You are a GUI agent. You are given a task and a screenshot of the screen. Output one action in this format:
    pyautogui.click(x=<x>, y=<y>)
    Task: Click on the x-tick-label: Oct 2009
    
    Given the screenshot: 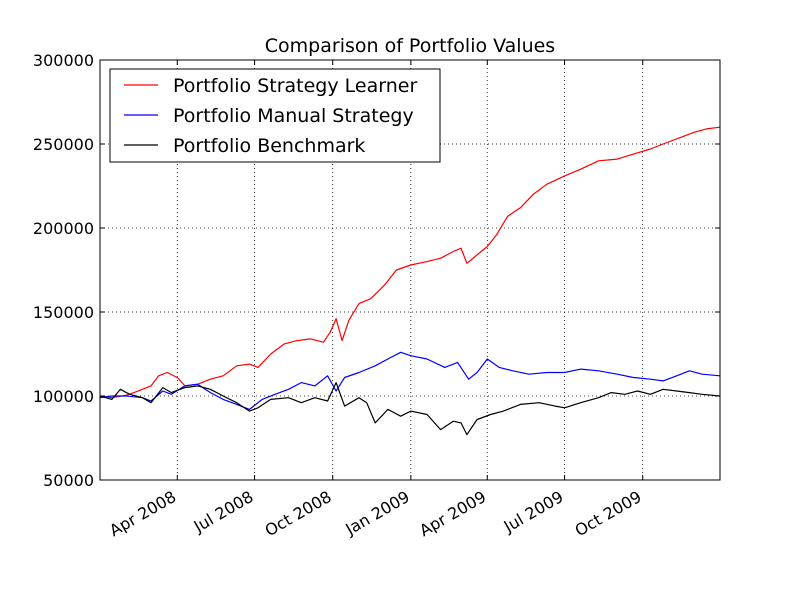 What is the action you would take?
    pyautogui.click(x=608, y=513)
    